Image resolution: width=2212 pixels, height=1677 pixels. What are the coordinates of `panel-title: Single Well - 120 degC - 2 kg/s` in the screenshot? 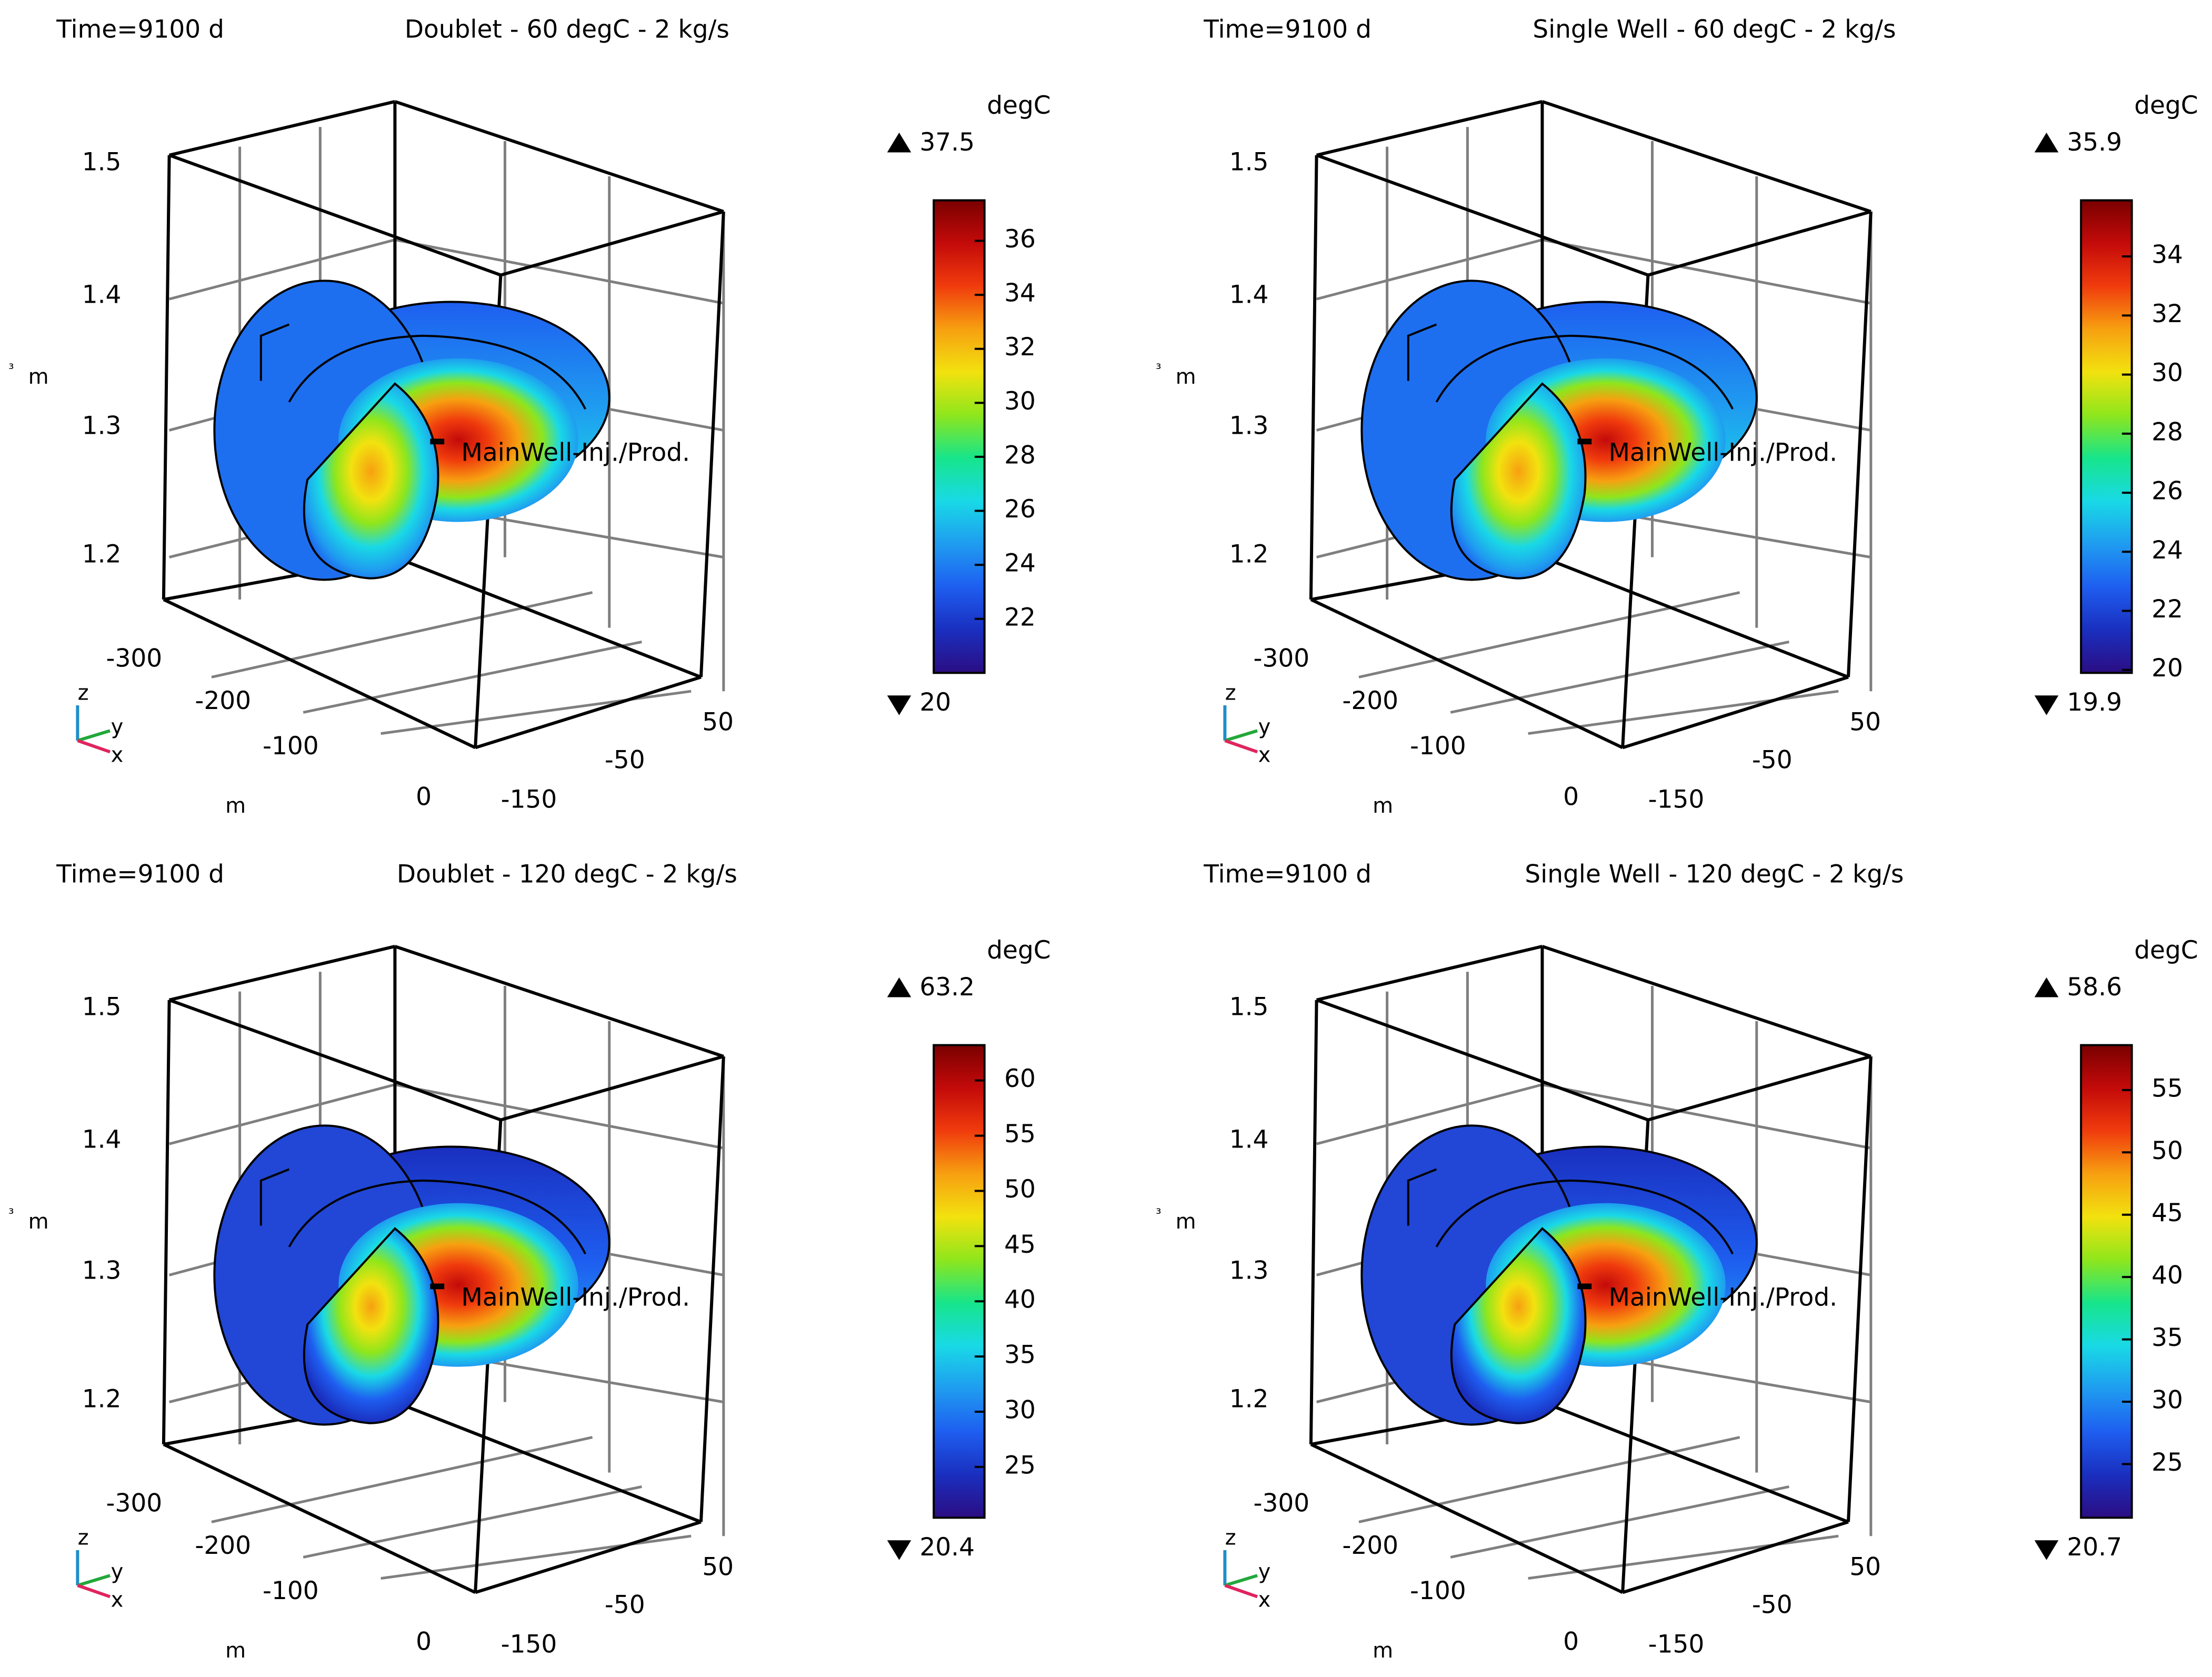 It's located at (1714, 875).